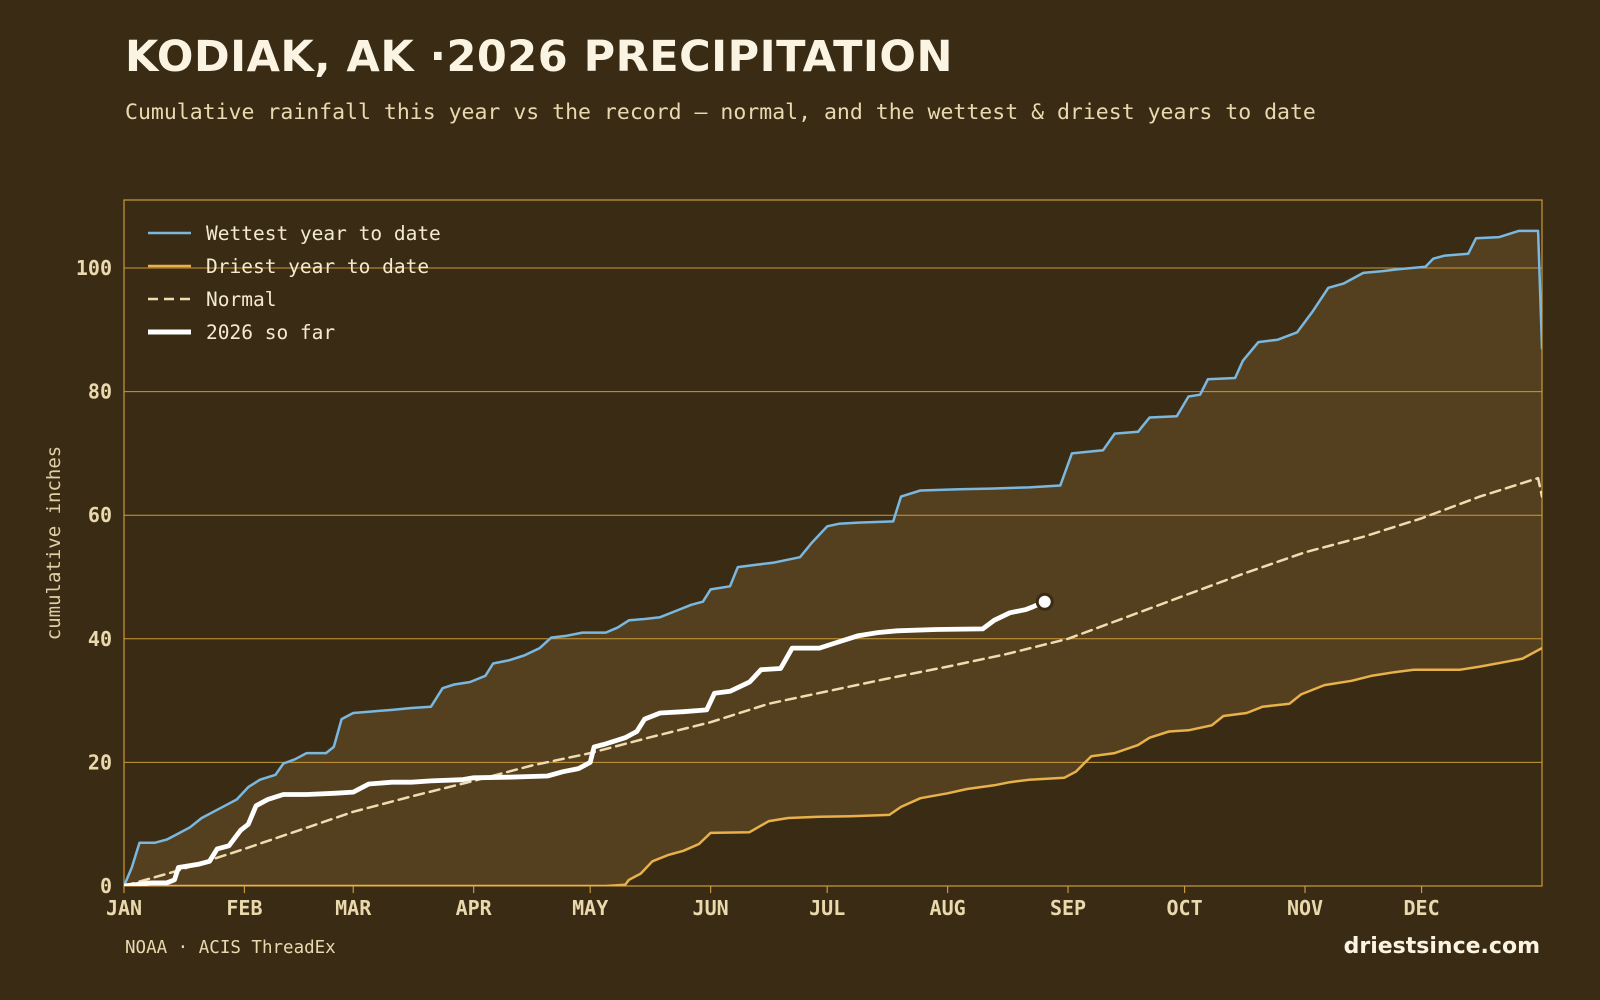  What do you see at coordinates (948, 908) in the screenshot?
I see `x-tick-label: AUG` at bounding box center [948, 908].